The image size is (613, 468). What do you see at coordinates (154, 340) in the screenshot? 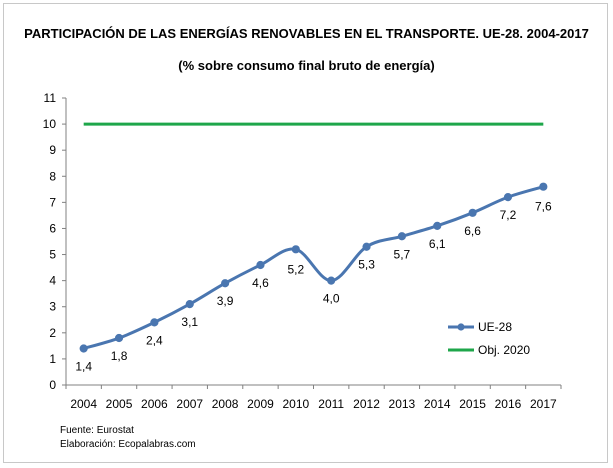
I see `data-label: 2,4` at bounding box center [154, 340].